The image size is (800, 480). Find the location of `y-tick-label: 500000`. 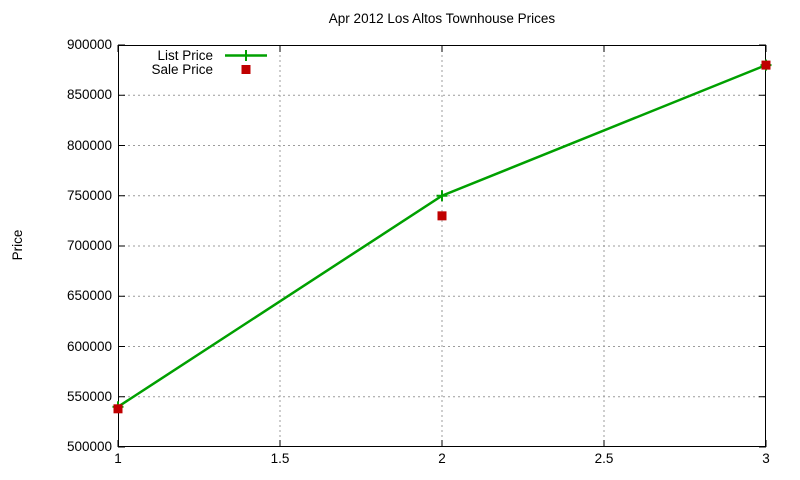

y-tick-label: 500000 is located at coordinates (89, 446).